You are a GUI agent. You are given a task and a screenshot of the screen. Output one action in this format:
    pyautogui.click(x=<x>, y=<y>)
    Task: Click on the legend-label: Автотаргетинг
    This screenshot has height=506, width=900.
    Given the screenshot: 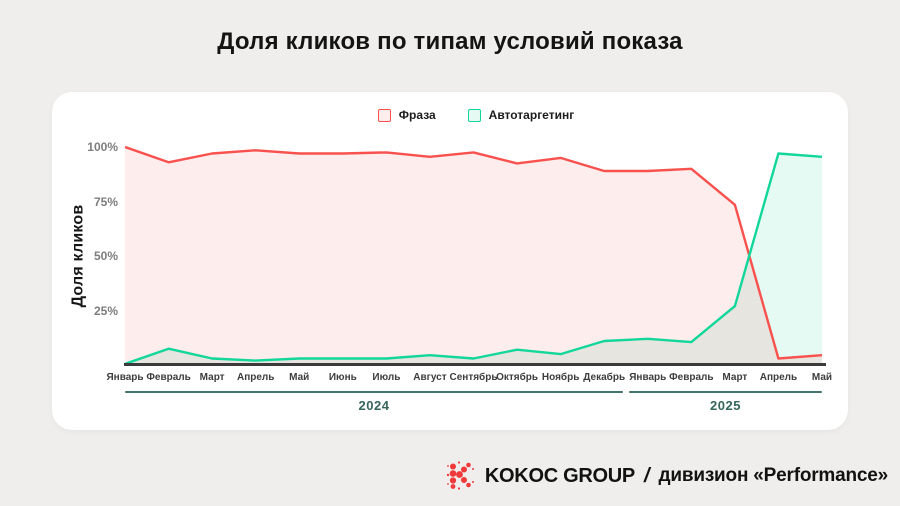 What is the action you would take?
    pyautogui.click(x=531, y=115)
    